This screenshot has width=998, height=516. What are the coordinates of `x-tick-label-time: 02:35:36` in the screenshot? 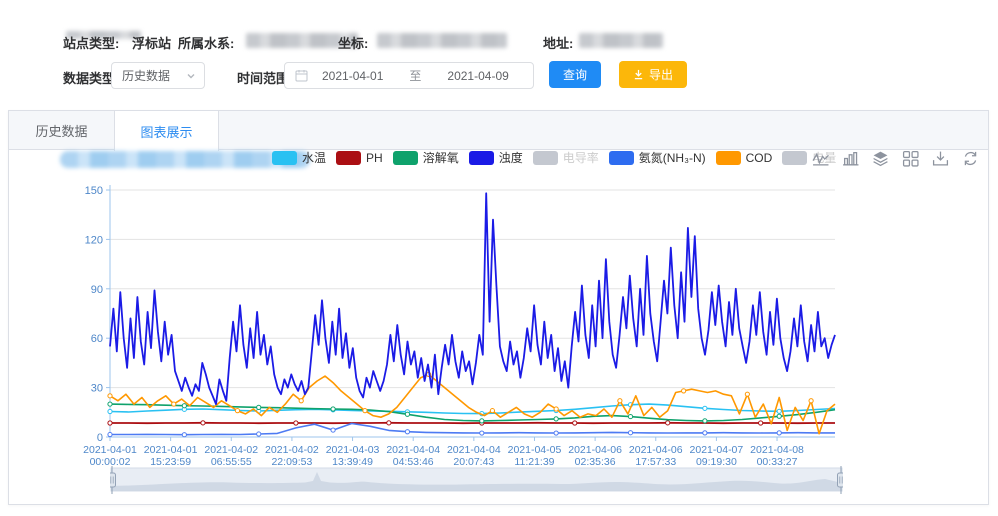 It's located at (595, 462).